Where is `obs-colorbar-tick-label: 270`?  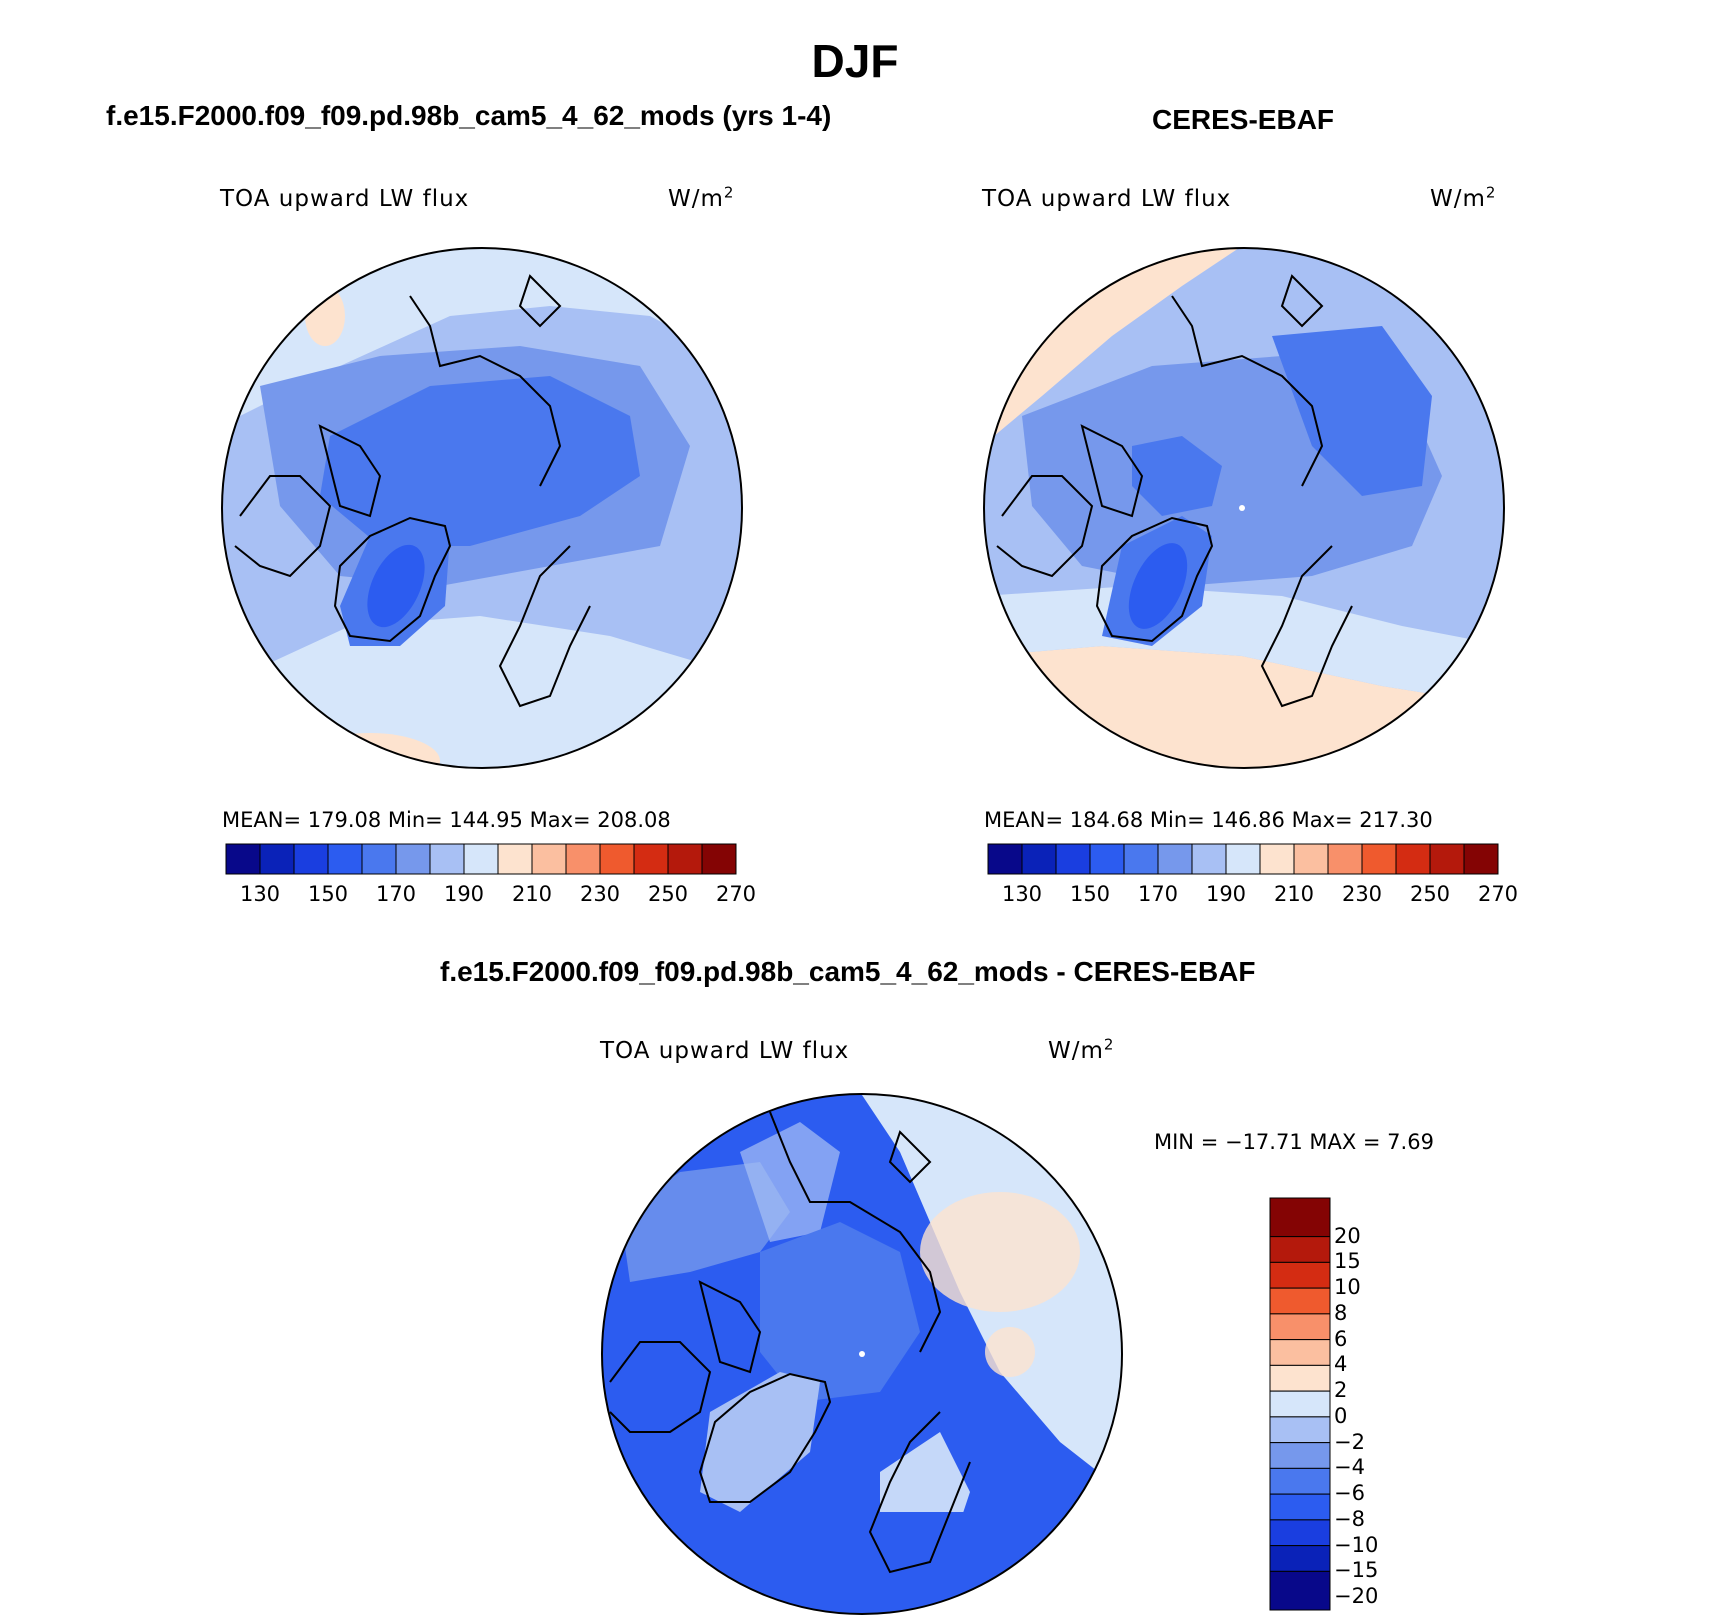
obs-colorbar-tick-label: 270 is located at coordinates (1498, 894).